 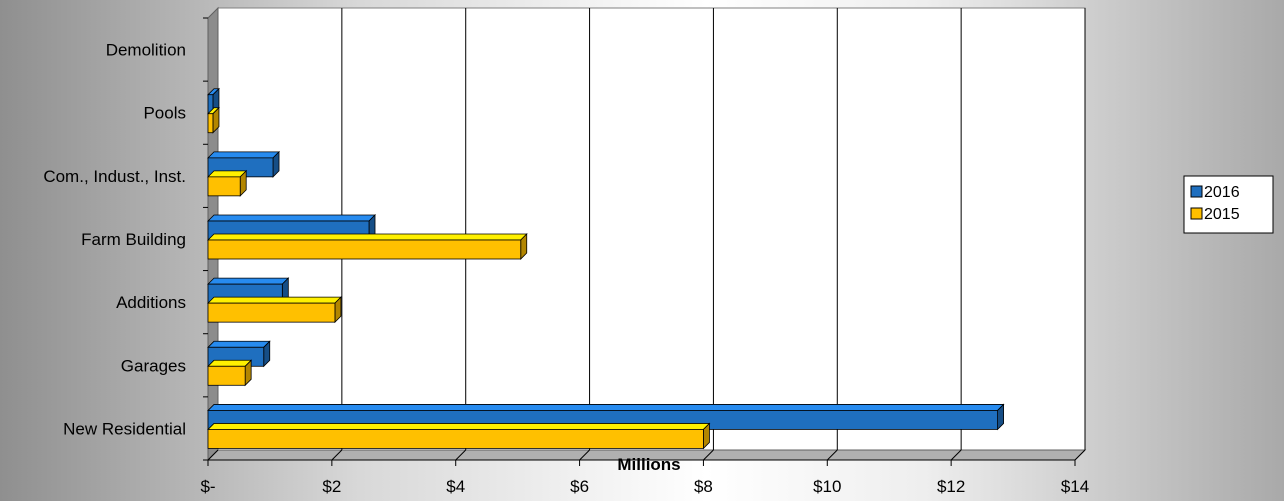 I want to click on bar-2015-new-residential, so click(x=459, y=436).